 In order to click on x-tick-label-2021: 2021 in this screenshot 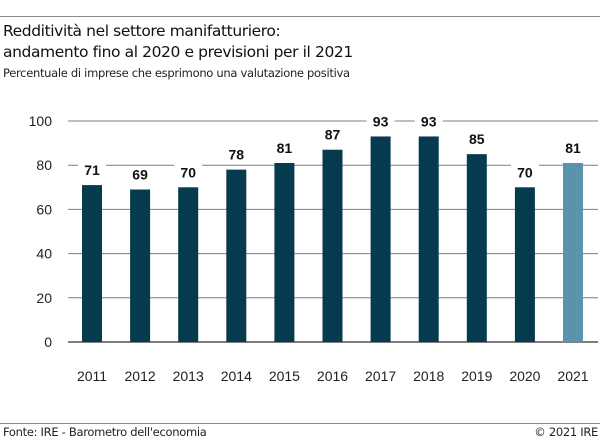, I will do `click(572, 376)`.